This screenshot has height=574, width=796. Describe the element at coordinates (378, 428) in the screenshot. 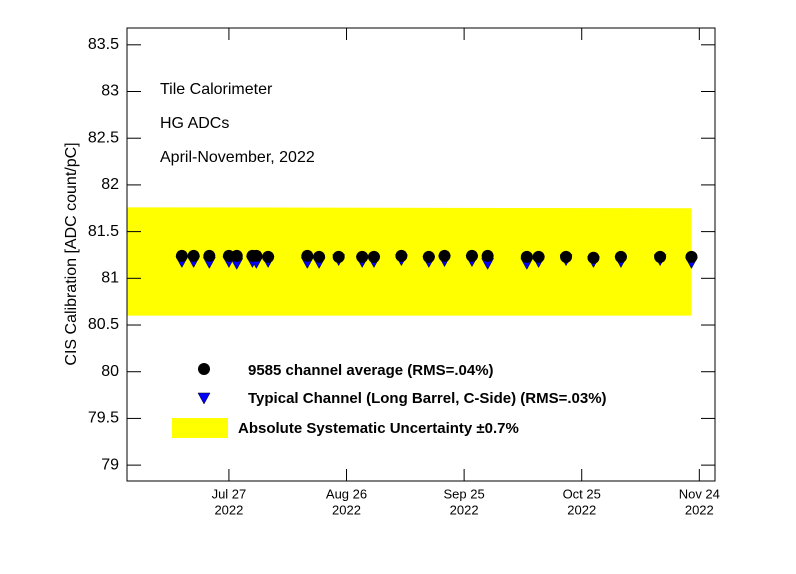

I see `legend-label: Absolute Systematic Uncertainty ±0.7%` at that location.